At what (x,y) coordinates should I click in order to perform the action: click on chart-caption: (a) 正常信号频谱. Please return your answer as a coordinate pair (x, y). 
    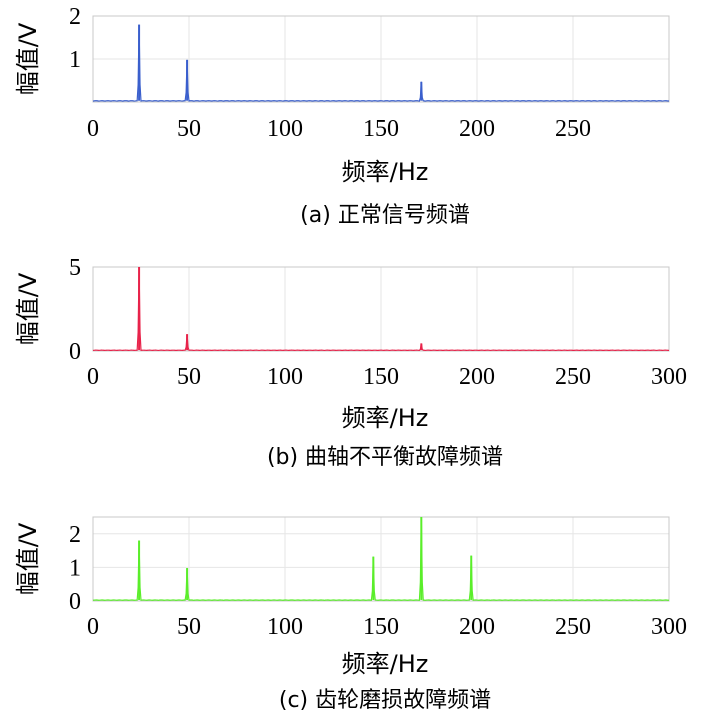
    Looking at the image, I should click on (385, 215).